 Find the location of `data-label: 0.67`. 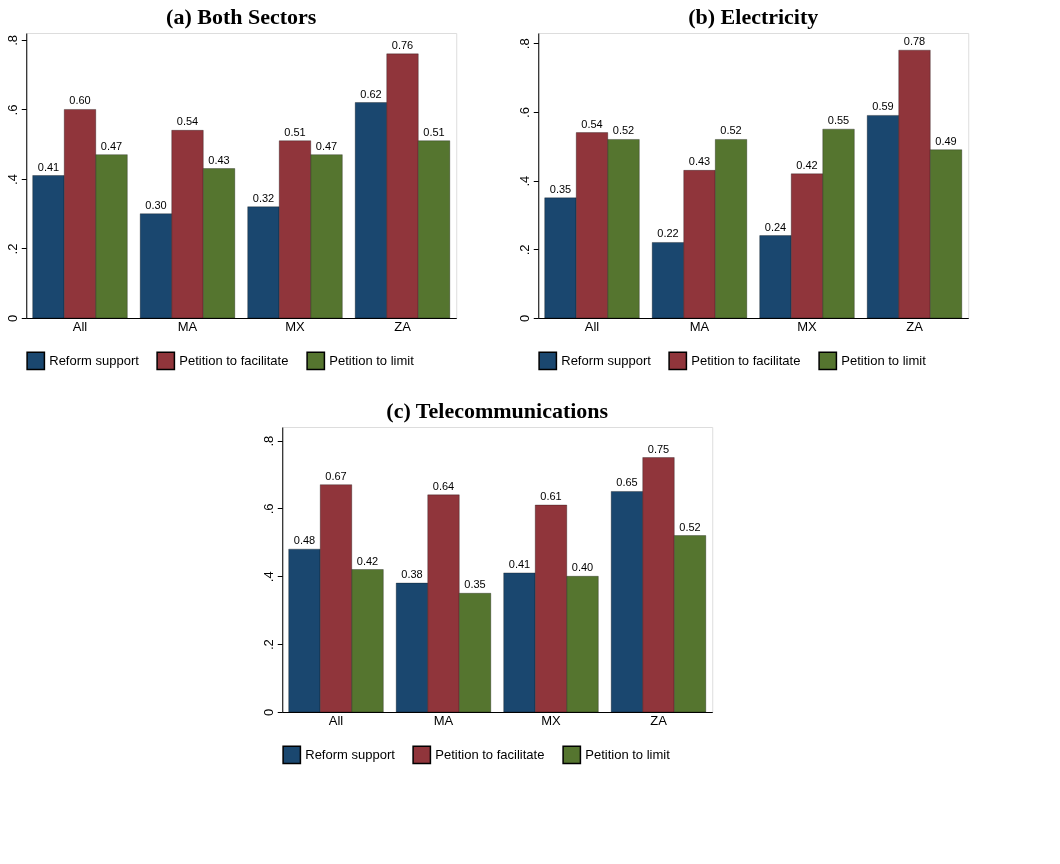

data-label: 0.67 is located at coordinates (336, 475).